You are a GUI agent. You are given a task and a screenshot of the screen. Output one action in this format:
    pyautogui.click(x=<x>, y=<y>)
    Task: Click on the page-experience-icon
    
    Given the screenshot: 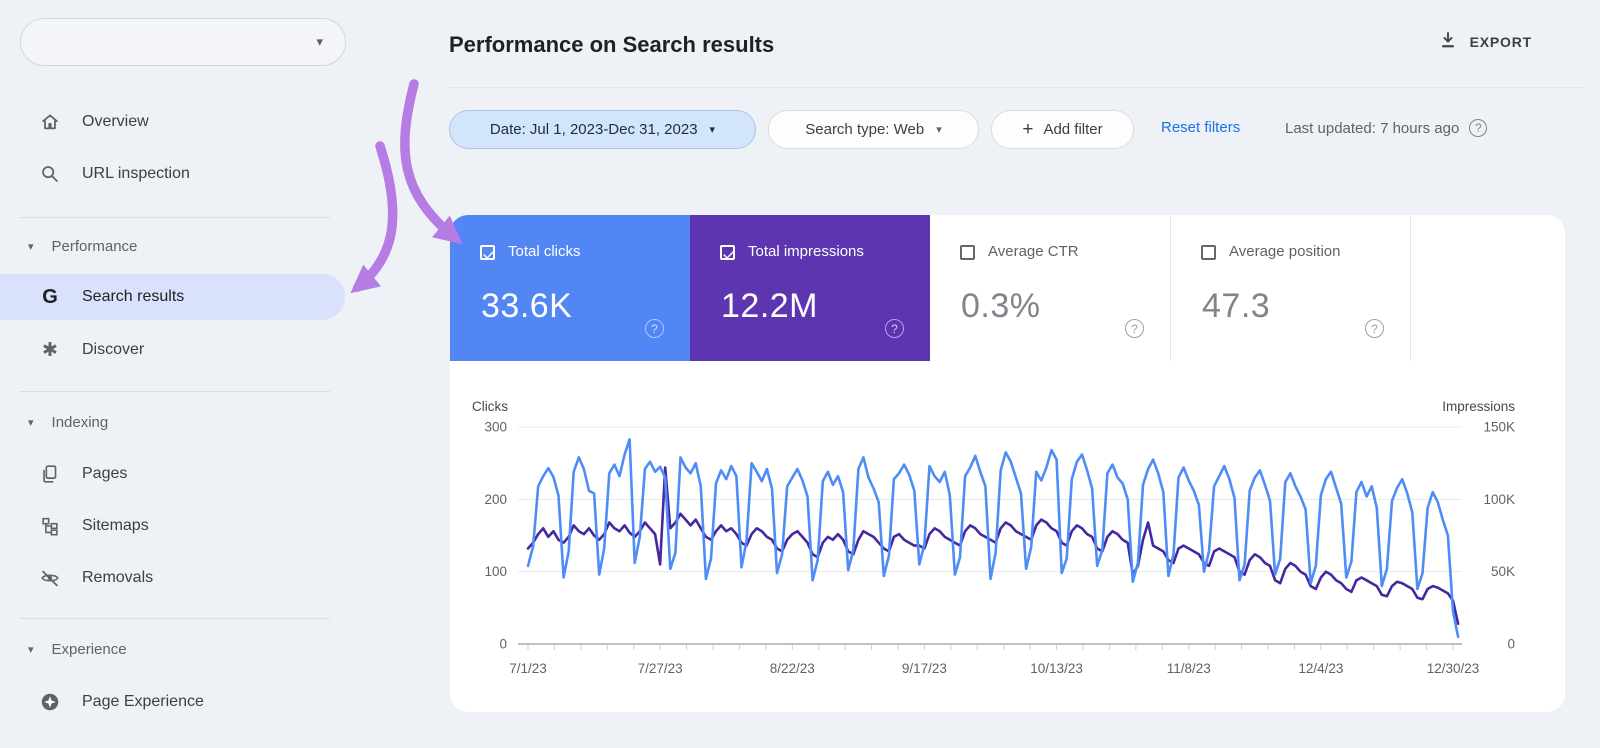 What is the action you would take?
    pyautogui.click(x=50, y=702)
    